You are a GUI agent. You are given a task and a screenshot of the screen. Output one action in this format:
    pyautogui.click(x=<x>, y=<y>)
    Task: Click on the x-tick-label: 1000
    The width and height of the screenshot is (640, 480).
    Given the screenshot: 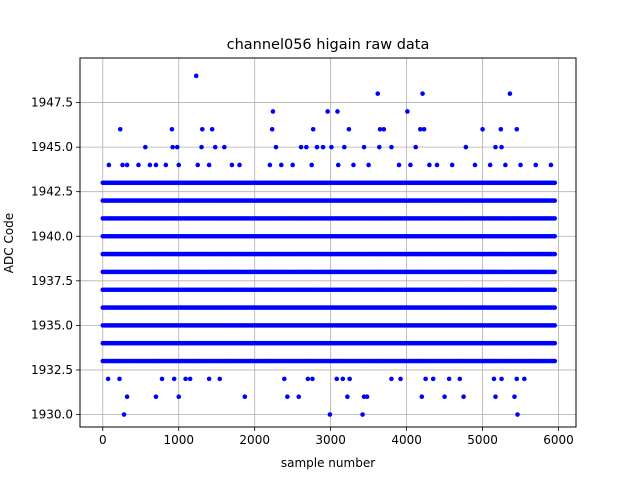 What is the action you would take?
    pyautogui.click(x=178, y=440)
    